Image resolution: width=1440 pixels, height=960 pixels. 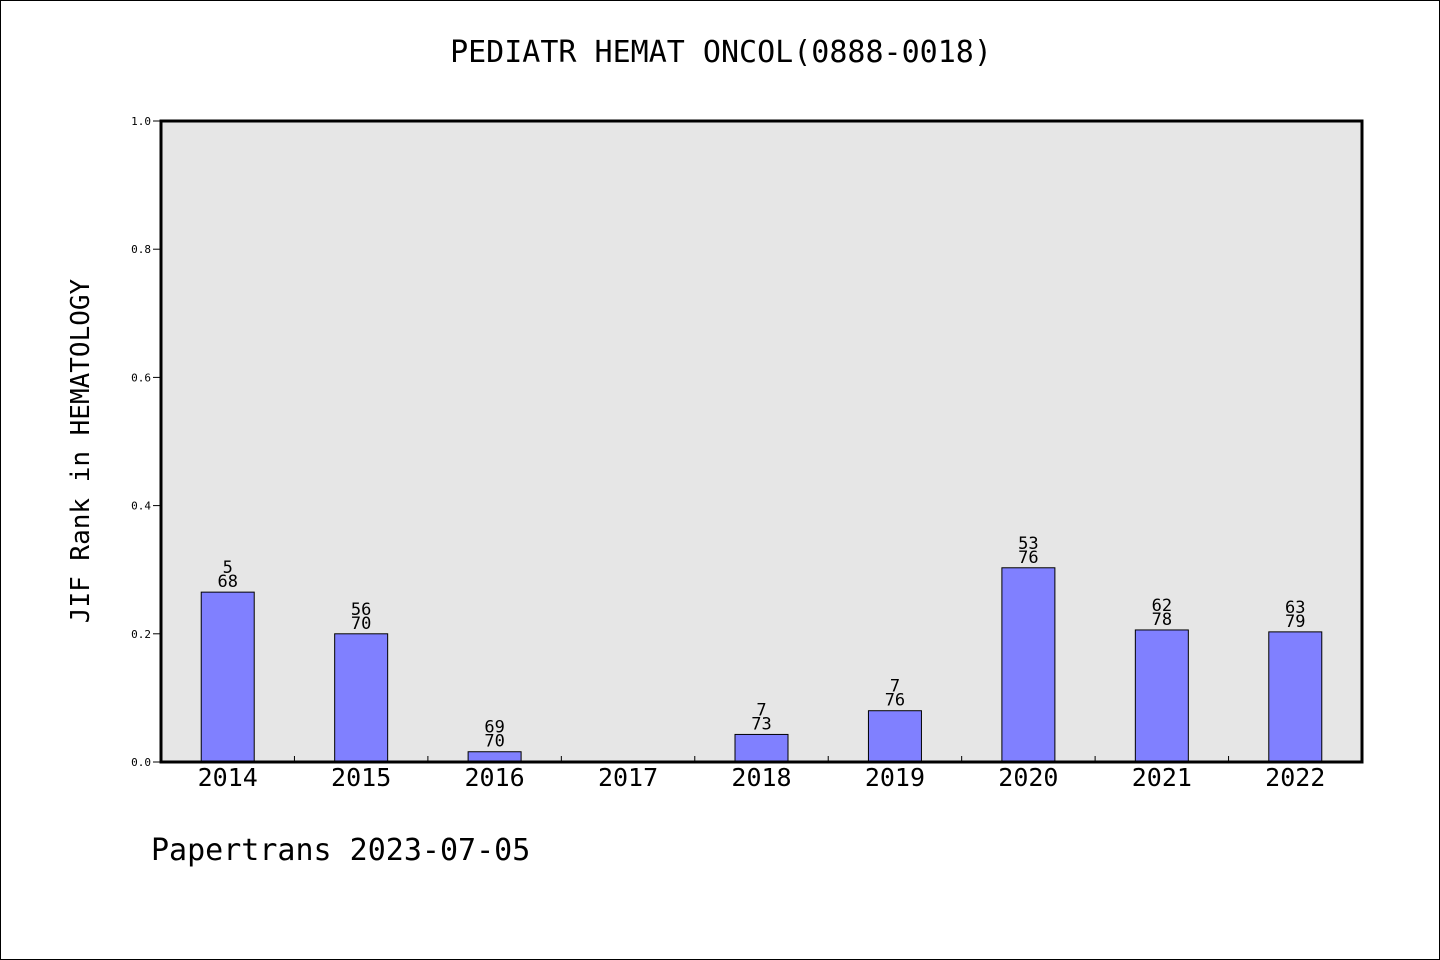 What do you see at coordinates (1162, 777) in the screenshot?
I see `x-tick-label: 2021` at bounding box center [1162, 777].